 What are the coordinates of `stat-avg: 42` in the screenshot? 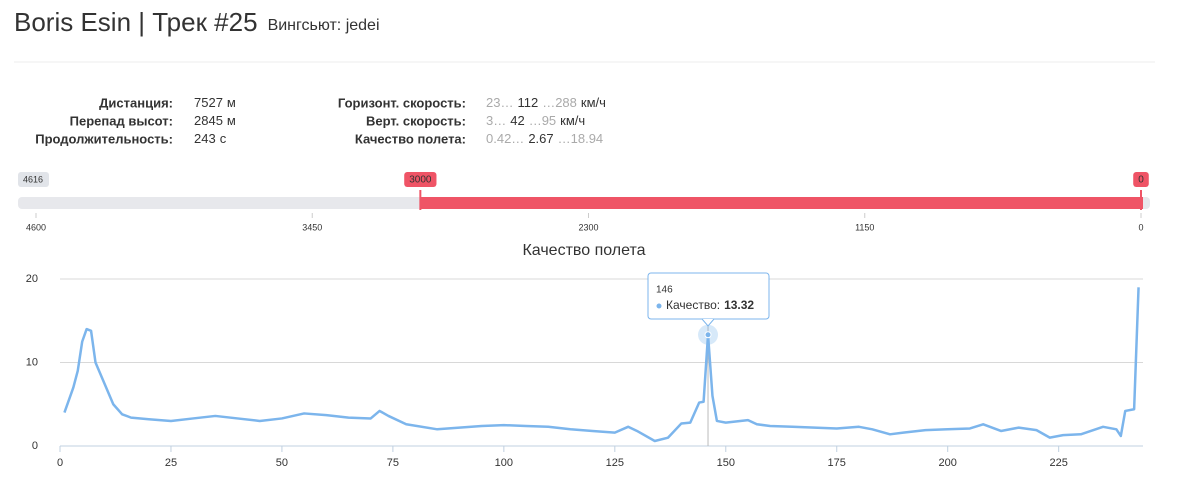 It's located at (517, 120).